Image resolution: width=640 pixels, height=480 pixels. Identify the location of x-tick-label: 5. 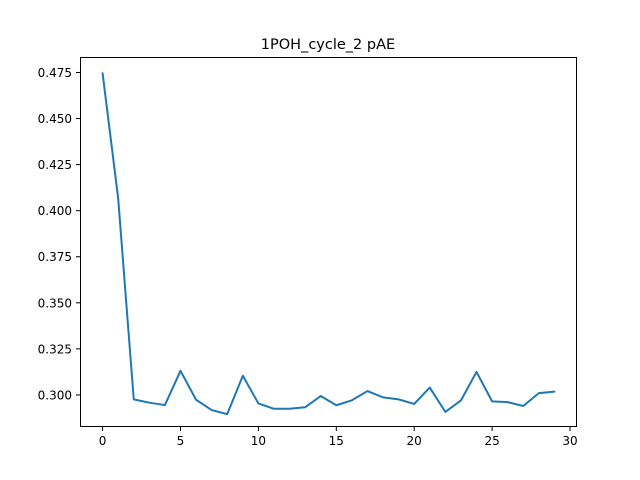
(181, 441).